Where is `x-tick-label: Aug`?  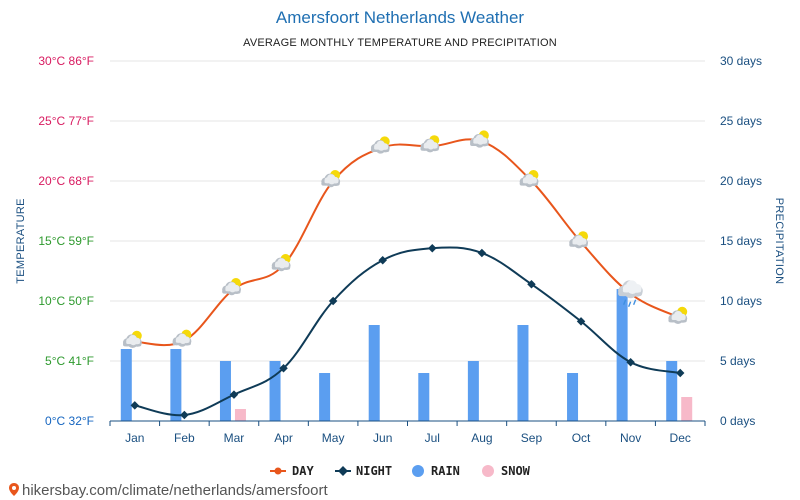
x-tick-label: Aug is located at coordinates (481, 438).